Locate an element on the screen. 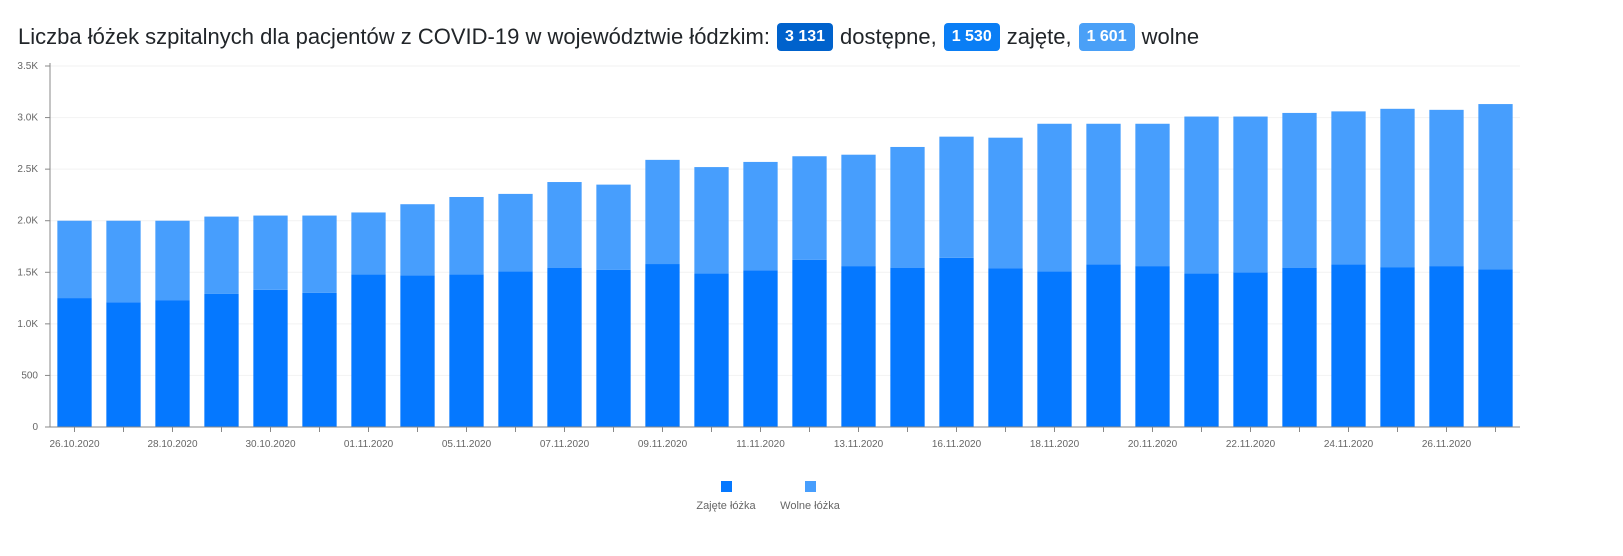 This screenshot has width=1623, height=556. legend-label: Wolne łóżka is located at coordinates (810, 506).